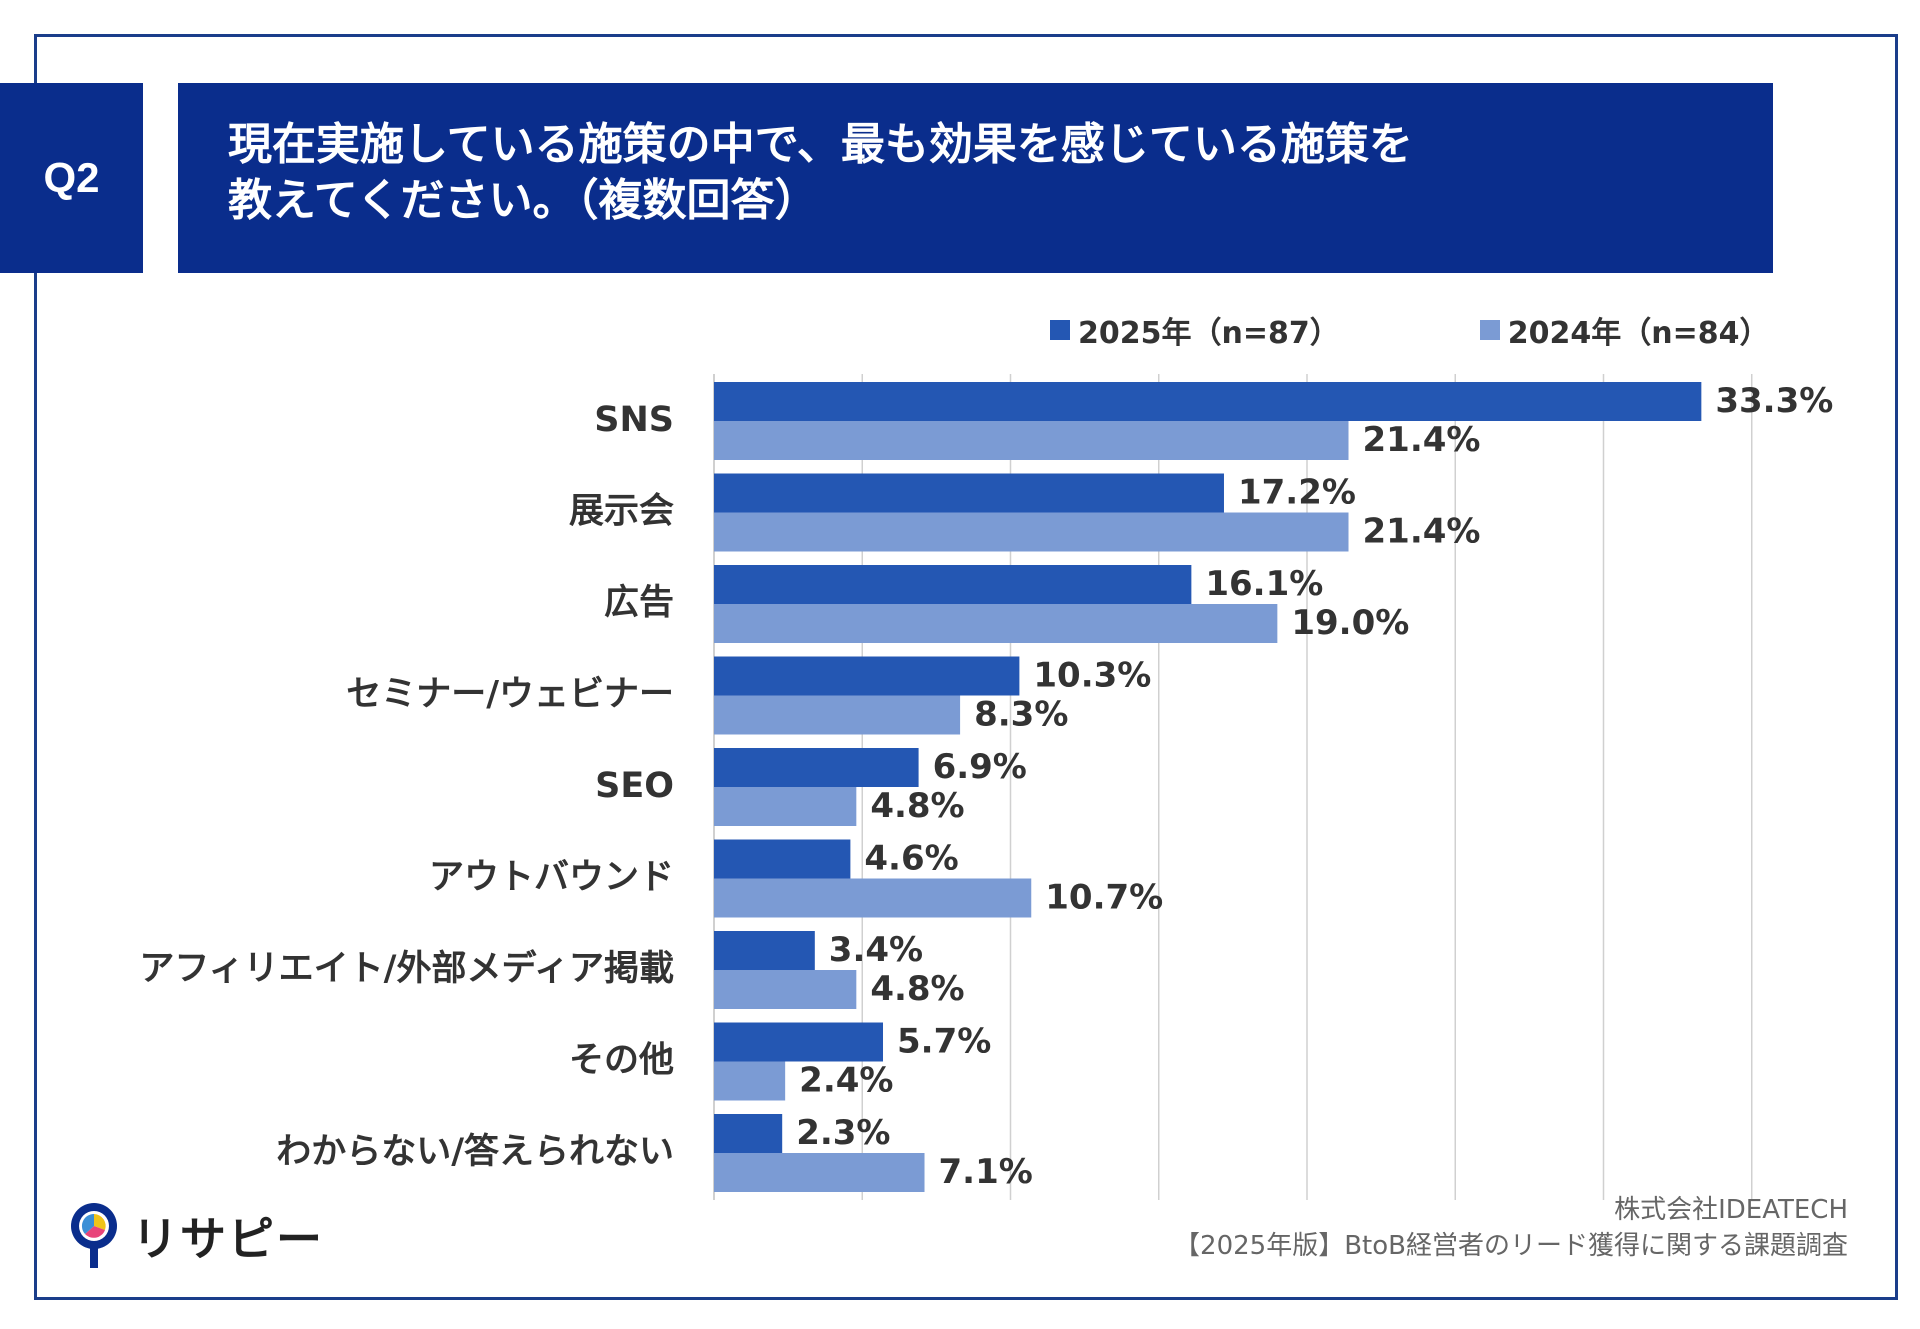 The width and height of the screenshot is (1920, 1329). What do you see at coordinates (944, 1042) in the screenshot?
I see `data-label: 5.7%` at bounding box center [944, 1042].